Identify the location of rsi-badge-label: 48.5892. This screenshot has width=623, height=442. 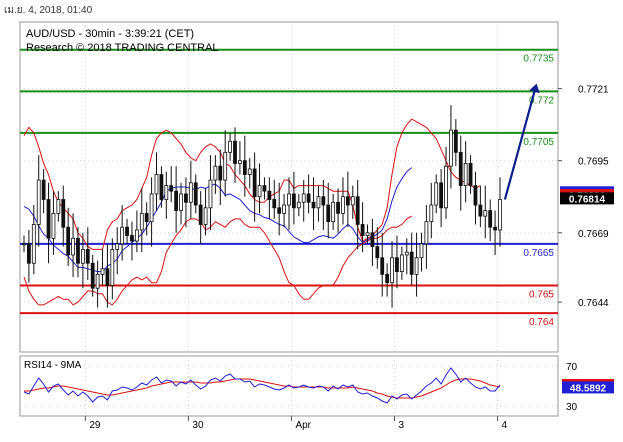
(588, 388).